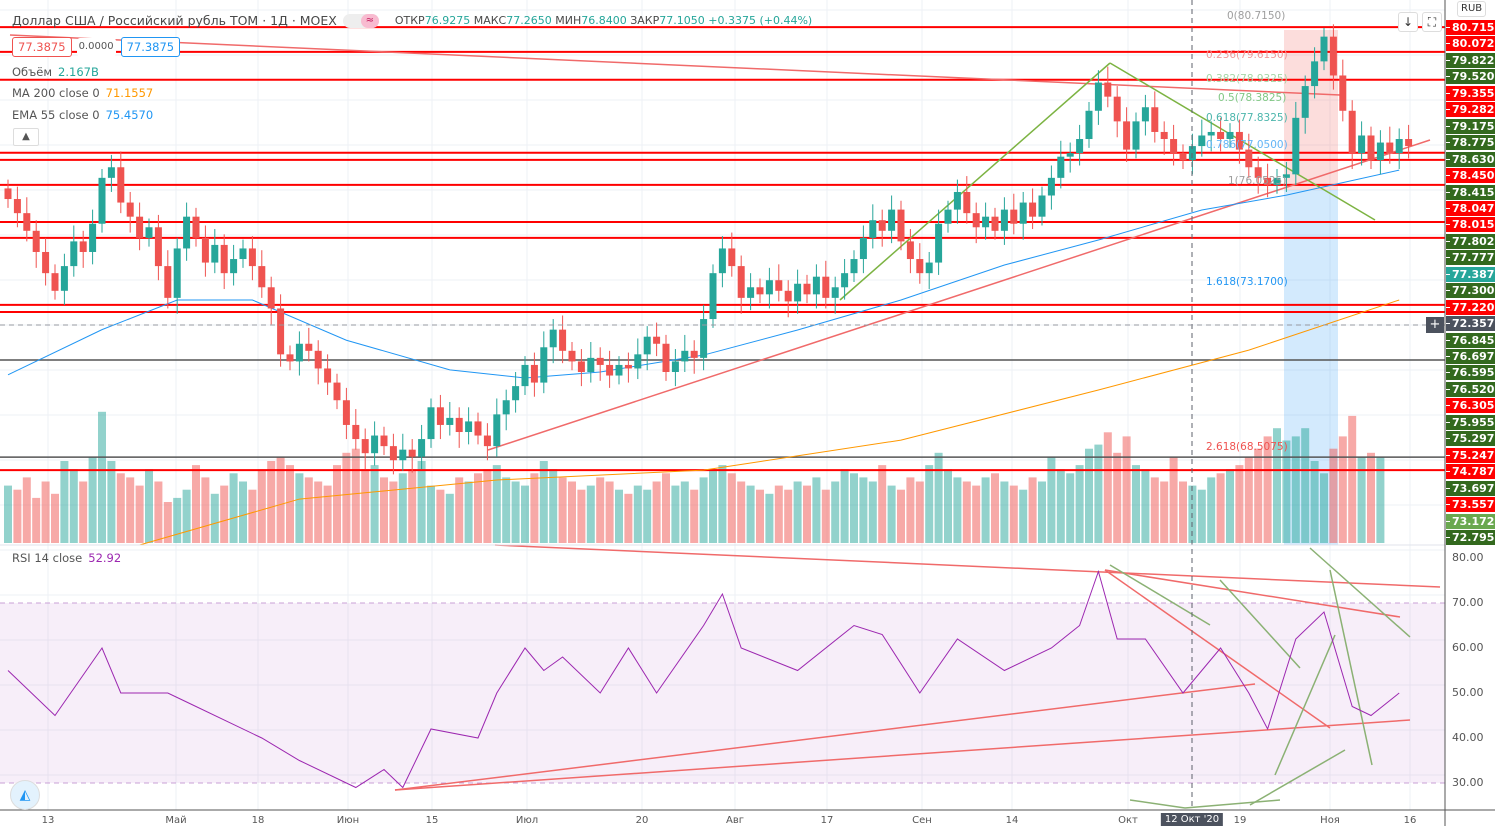  I want to click on volume-bars, so click(694, 477).